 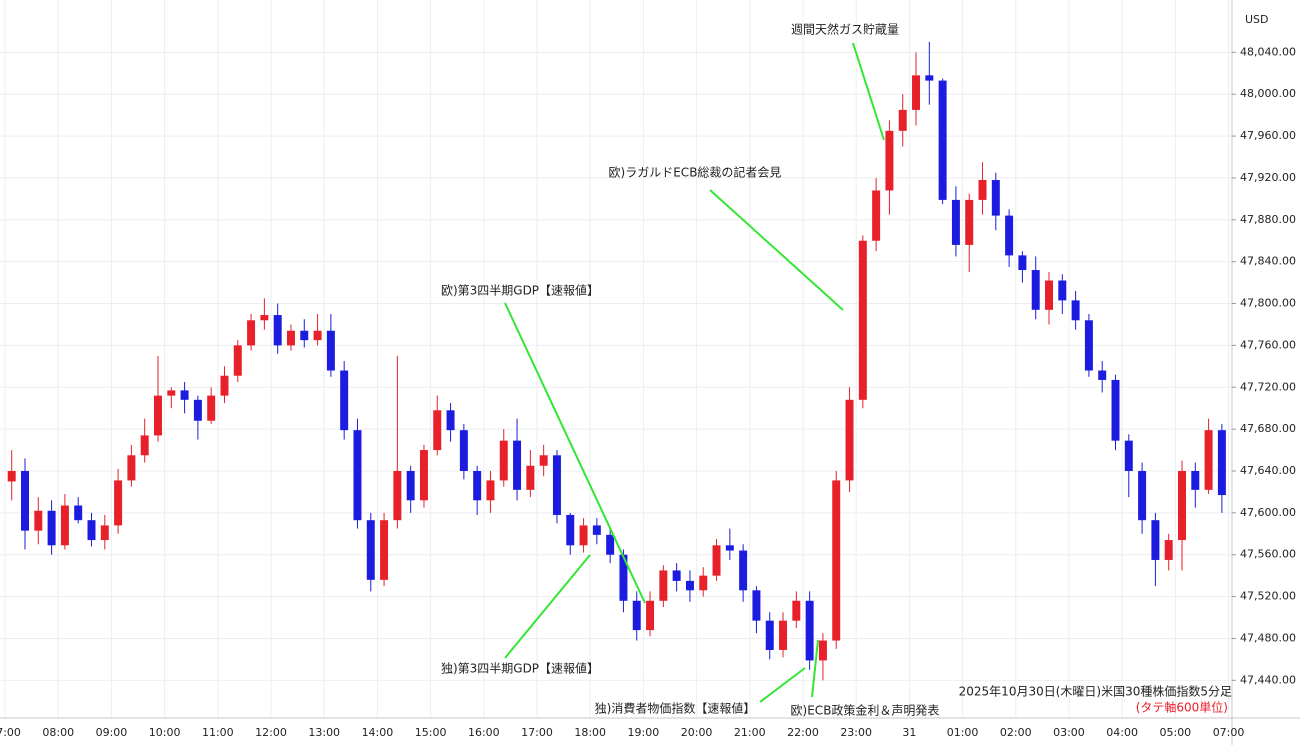 What do you see at coordinates (590, 732) in the screenshot?
I see `x-tick-label: 18:00` at bounding box center [590, 732].